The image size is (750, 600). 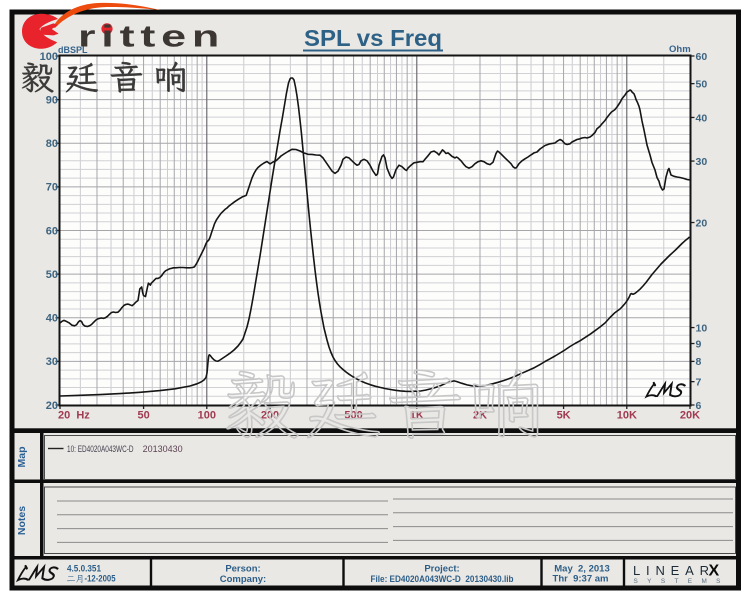 I want to click on svg-text: ritten, so click(x=151, y=36).